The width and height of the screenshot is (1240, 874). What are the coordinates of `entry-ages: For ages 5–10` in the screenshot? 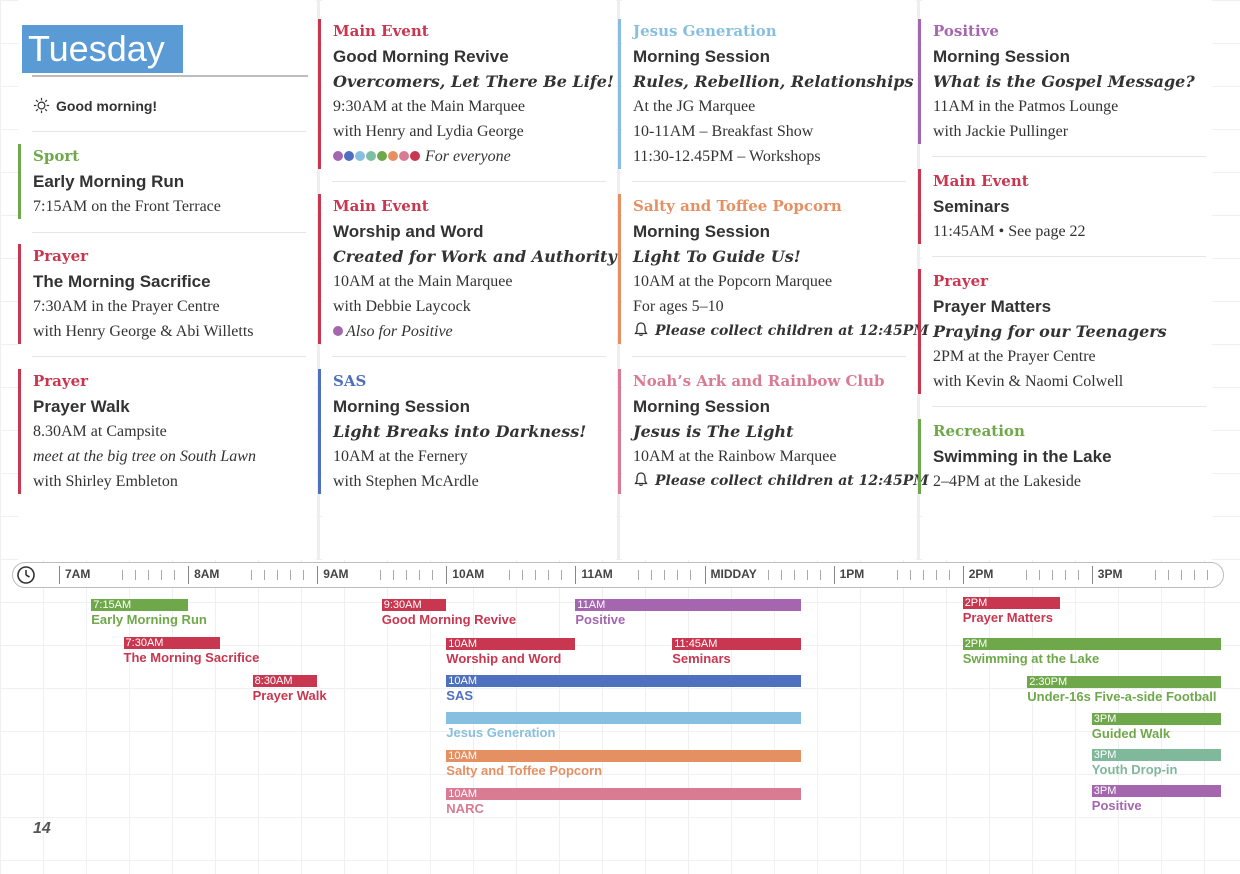 It's located at (678, 306).